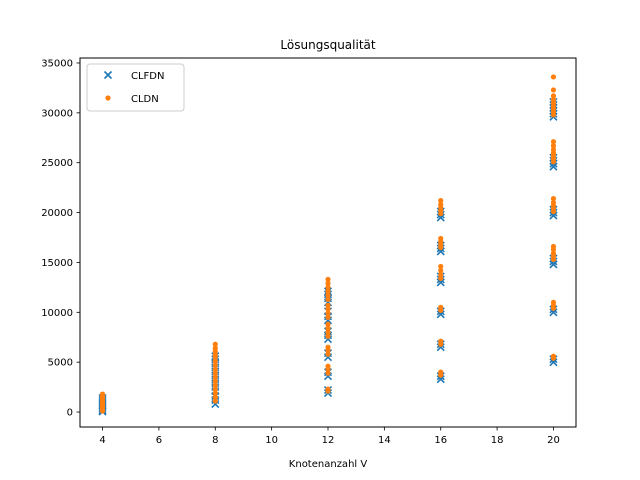 Image resolution: width=640 pixels, height=480 pixels. What do you see at coordinates (440, 440) in the screenshot?
I see `x-tick-label-16: 16` at bounding box center [440, 440].